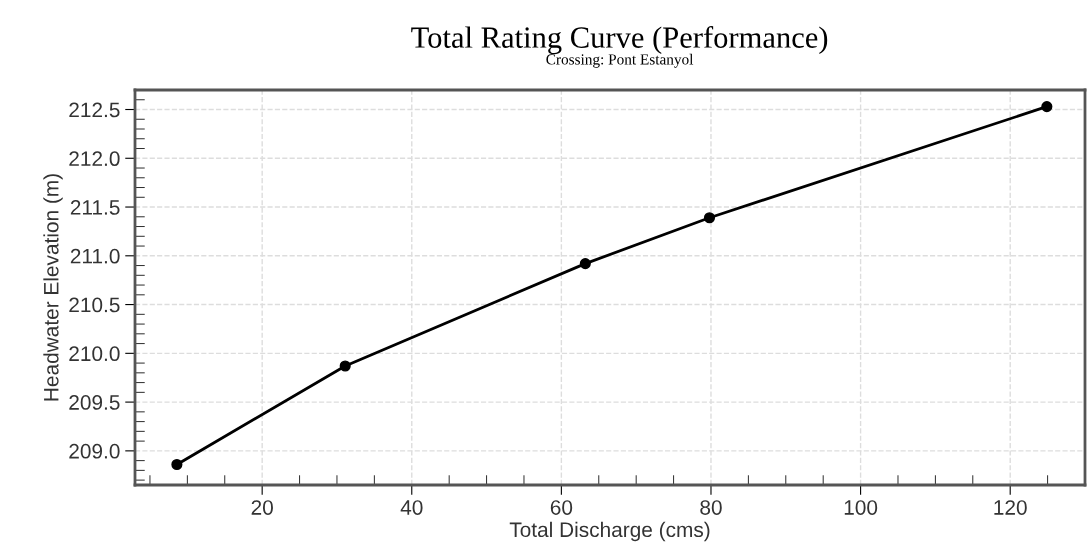  What do you see at coordinates (94, 305) in the screenshot?
I see `y-tick-label: 210.5` at bounding box center [94, 305].